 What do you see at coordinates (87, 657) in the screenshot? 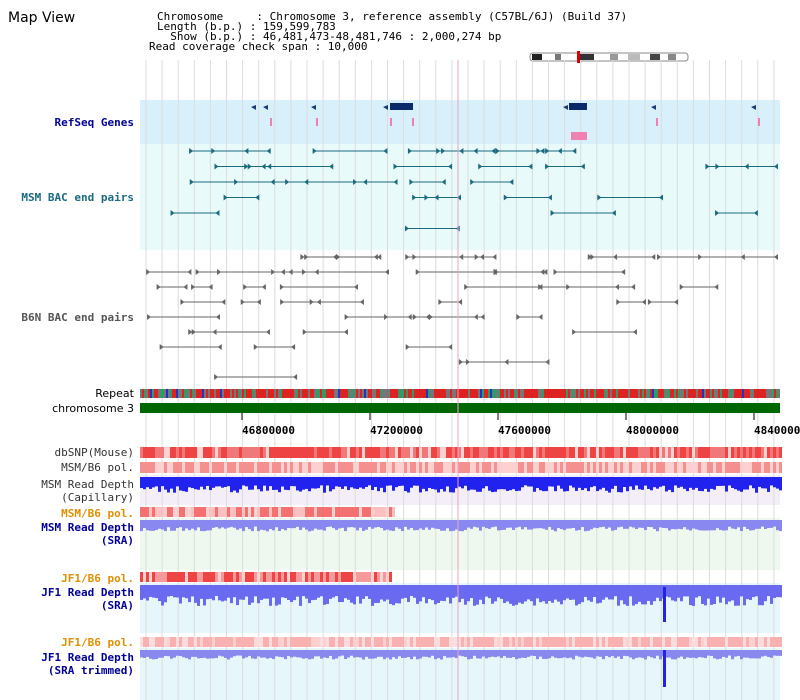
I see `label-jf1-depth-trim: JF1 Read Depth` at bounding box center [87, 657].